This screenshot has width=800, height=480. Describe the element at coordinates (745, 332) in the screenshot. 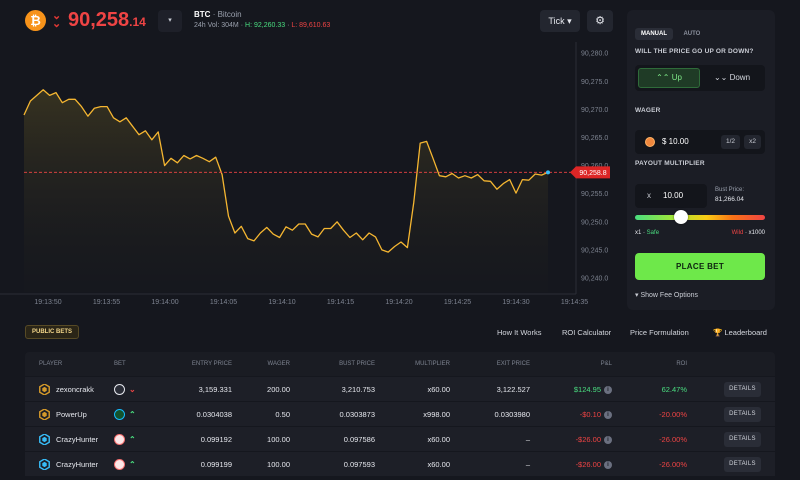

I see `leaderboard-label: Leaderboard` at that location.